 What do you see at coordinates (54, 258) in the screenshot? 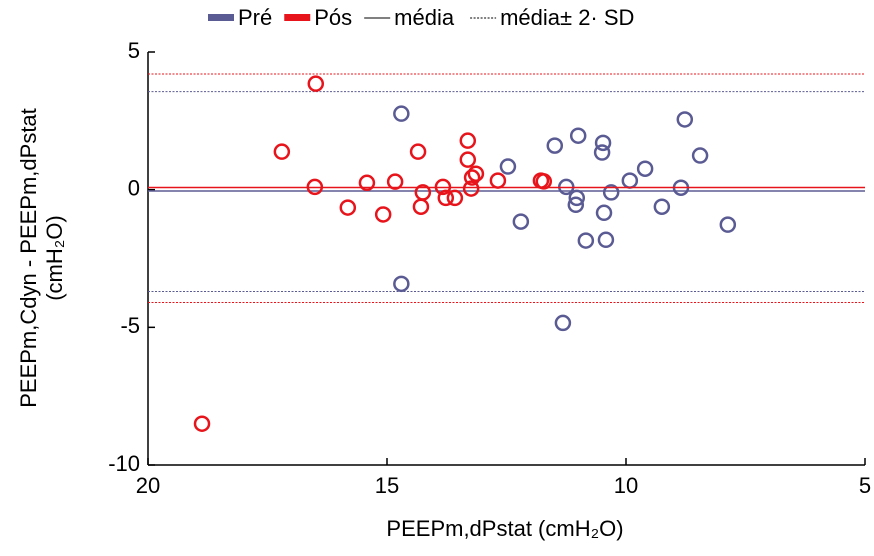
I see `y-axis-label: (cmH₂O)` at bounding box center [54, 258].